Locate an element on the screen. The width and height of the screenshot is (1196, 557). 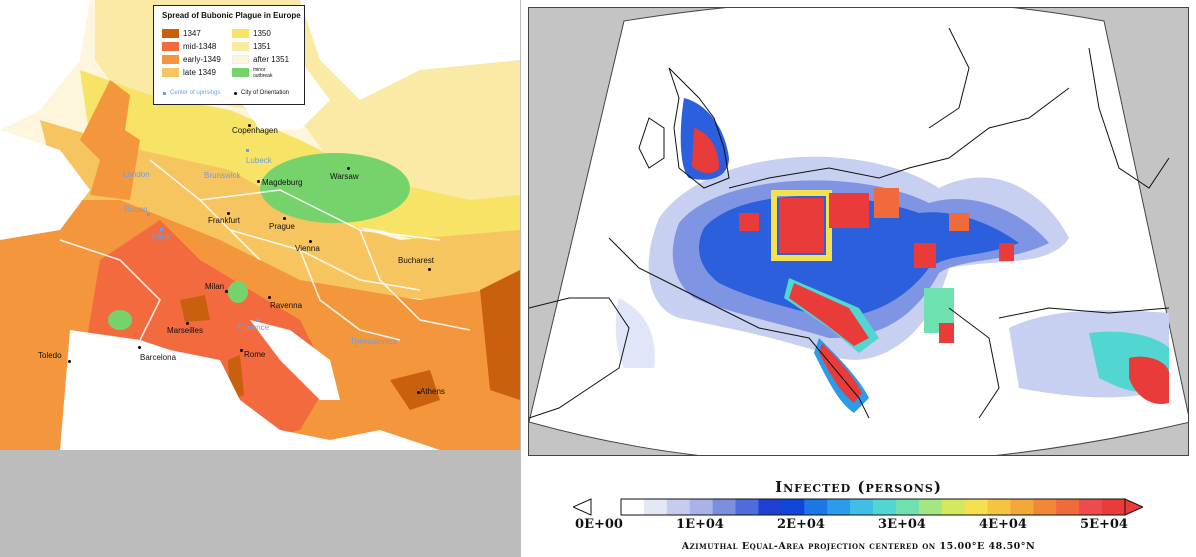
colorbar-tick-1: 1E+04 is located at coordinates (700, 524).